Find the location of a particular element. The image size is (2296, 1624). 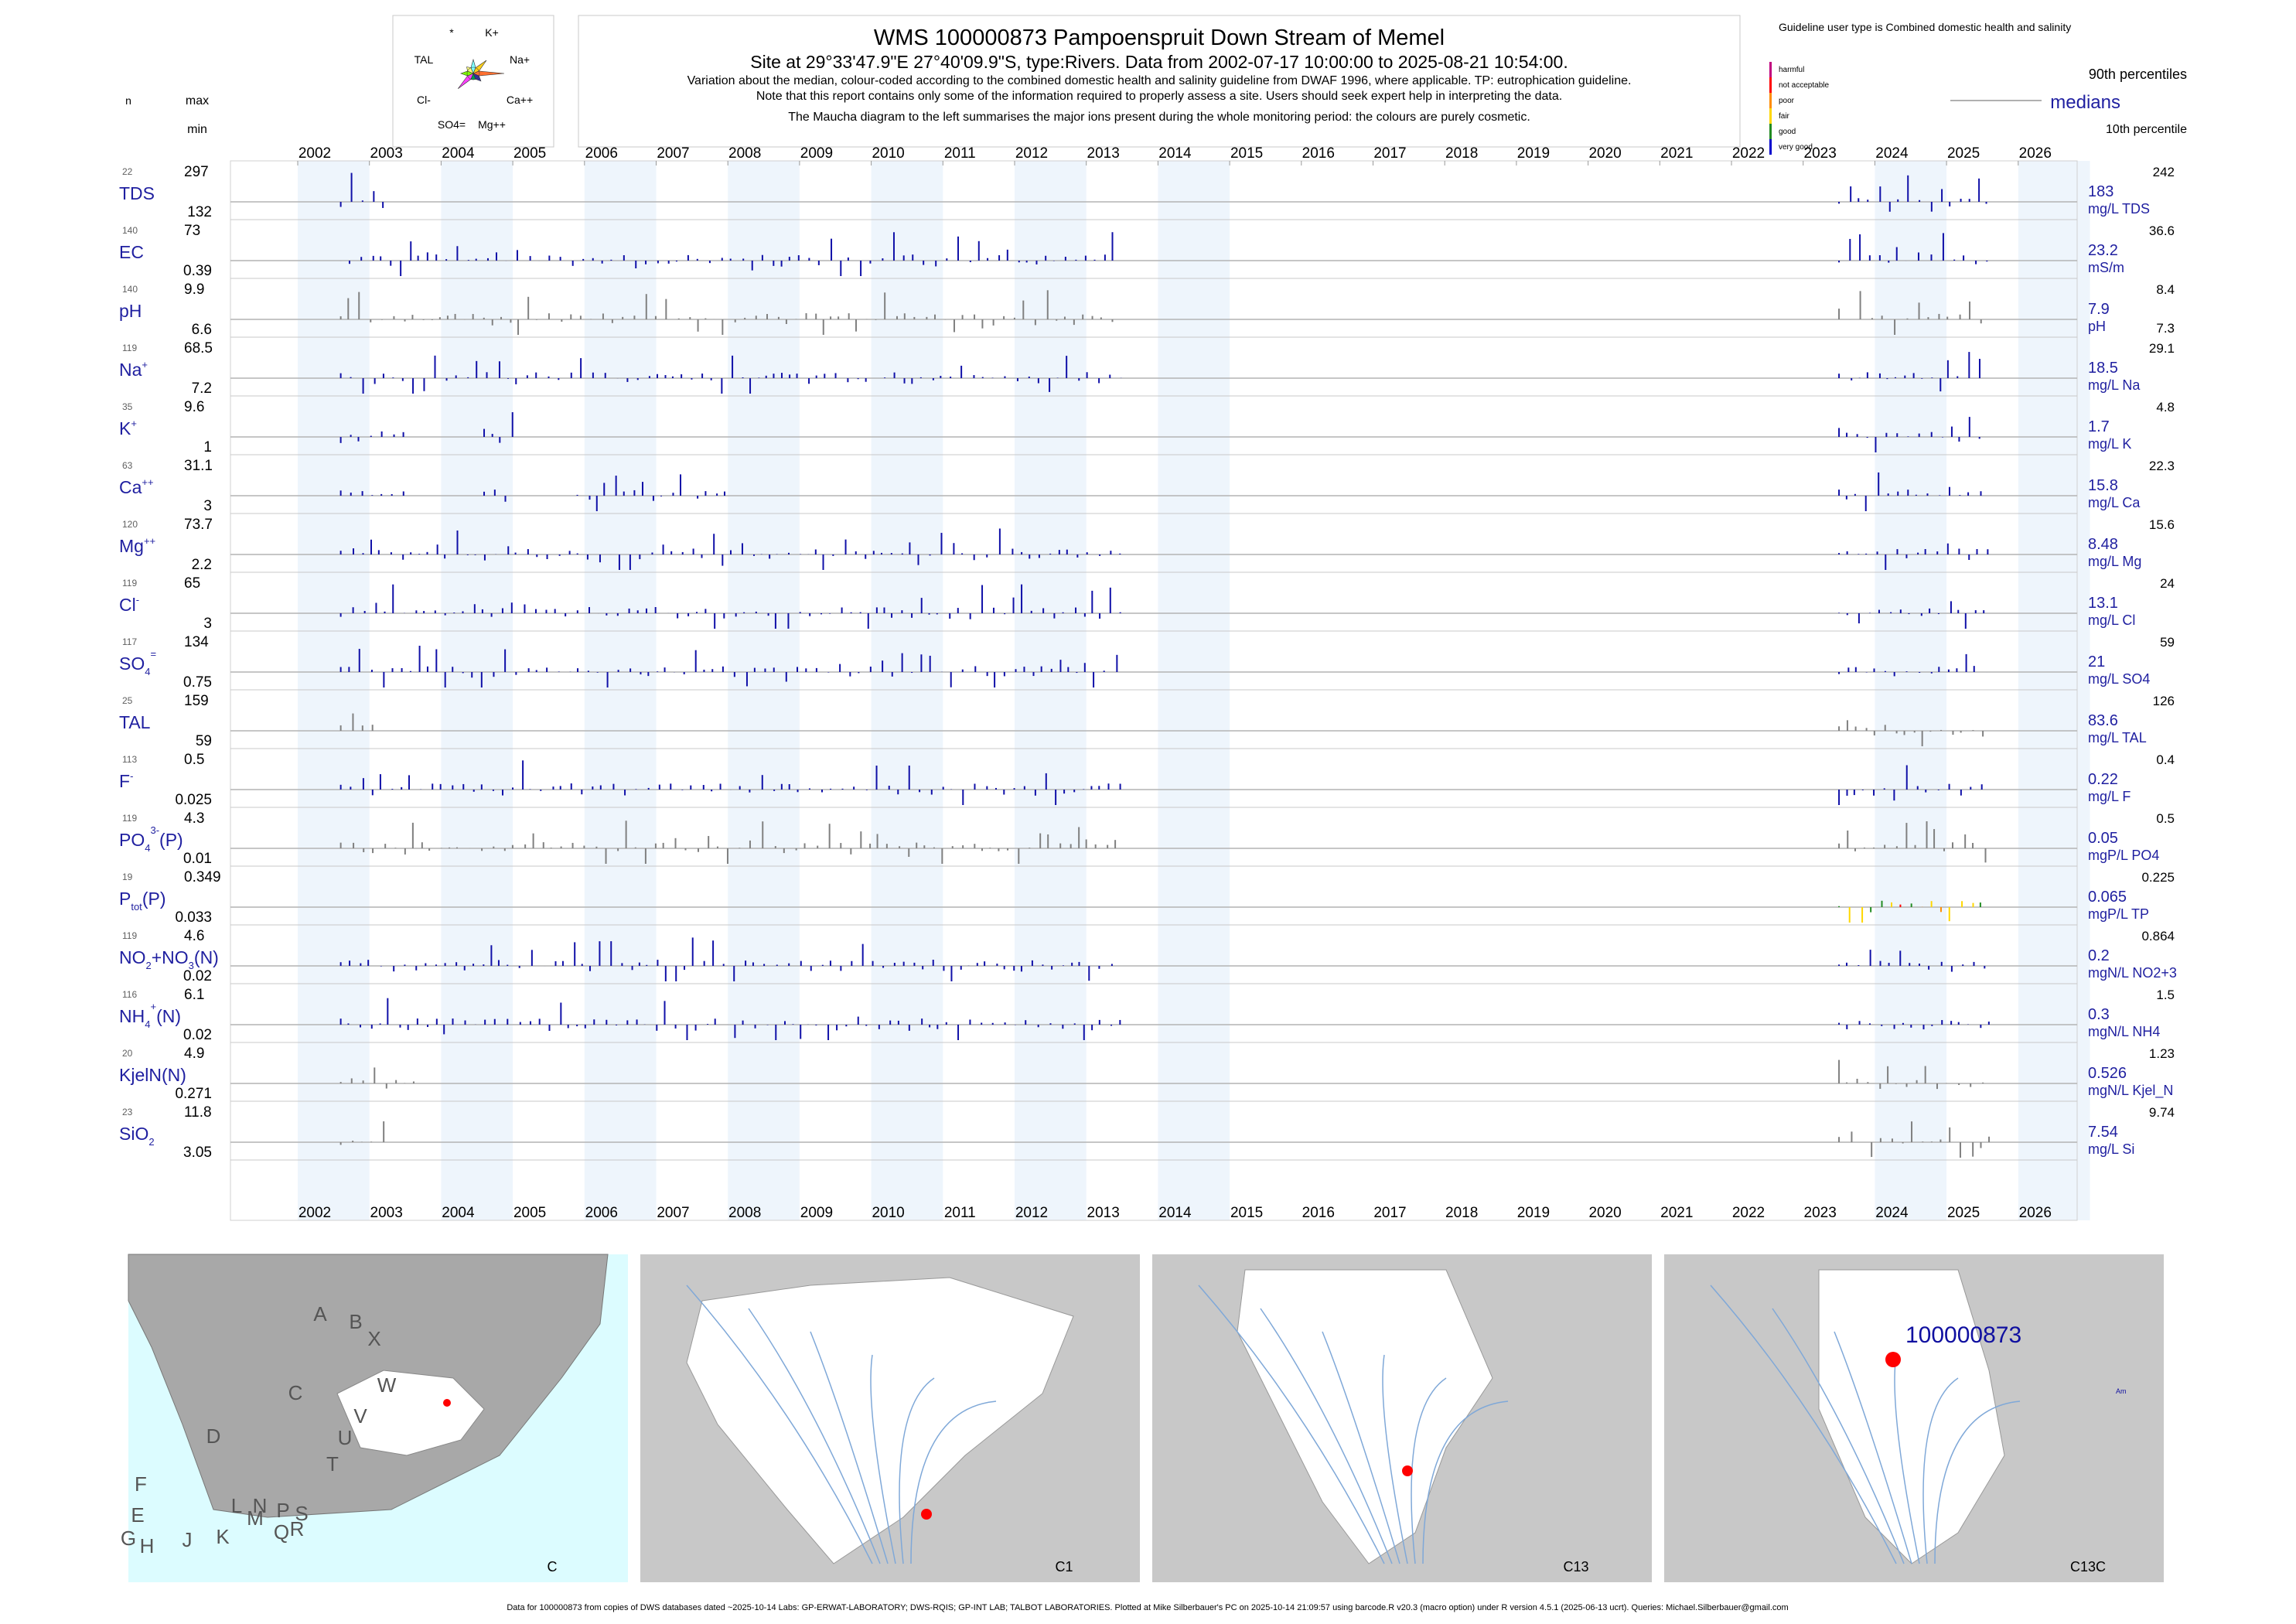

year-tick-top: 2006 is located at coordinates (601, 153).